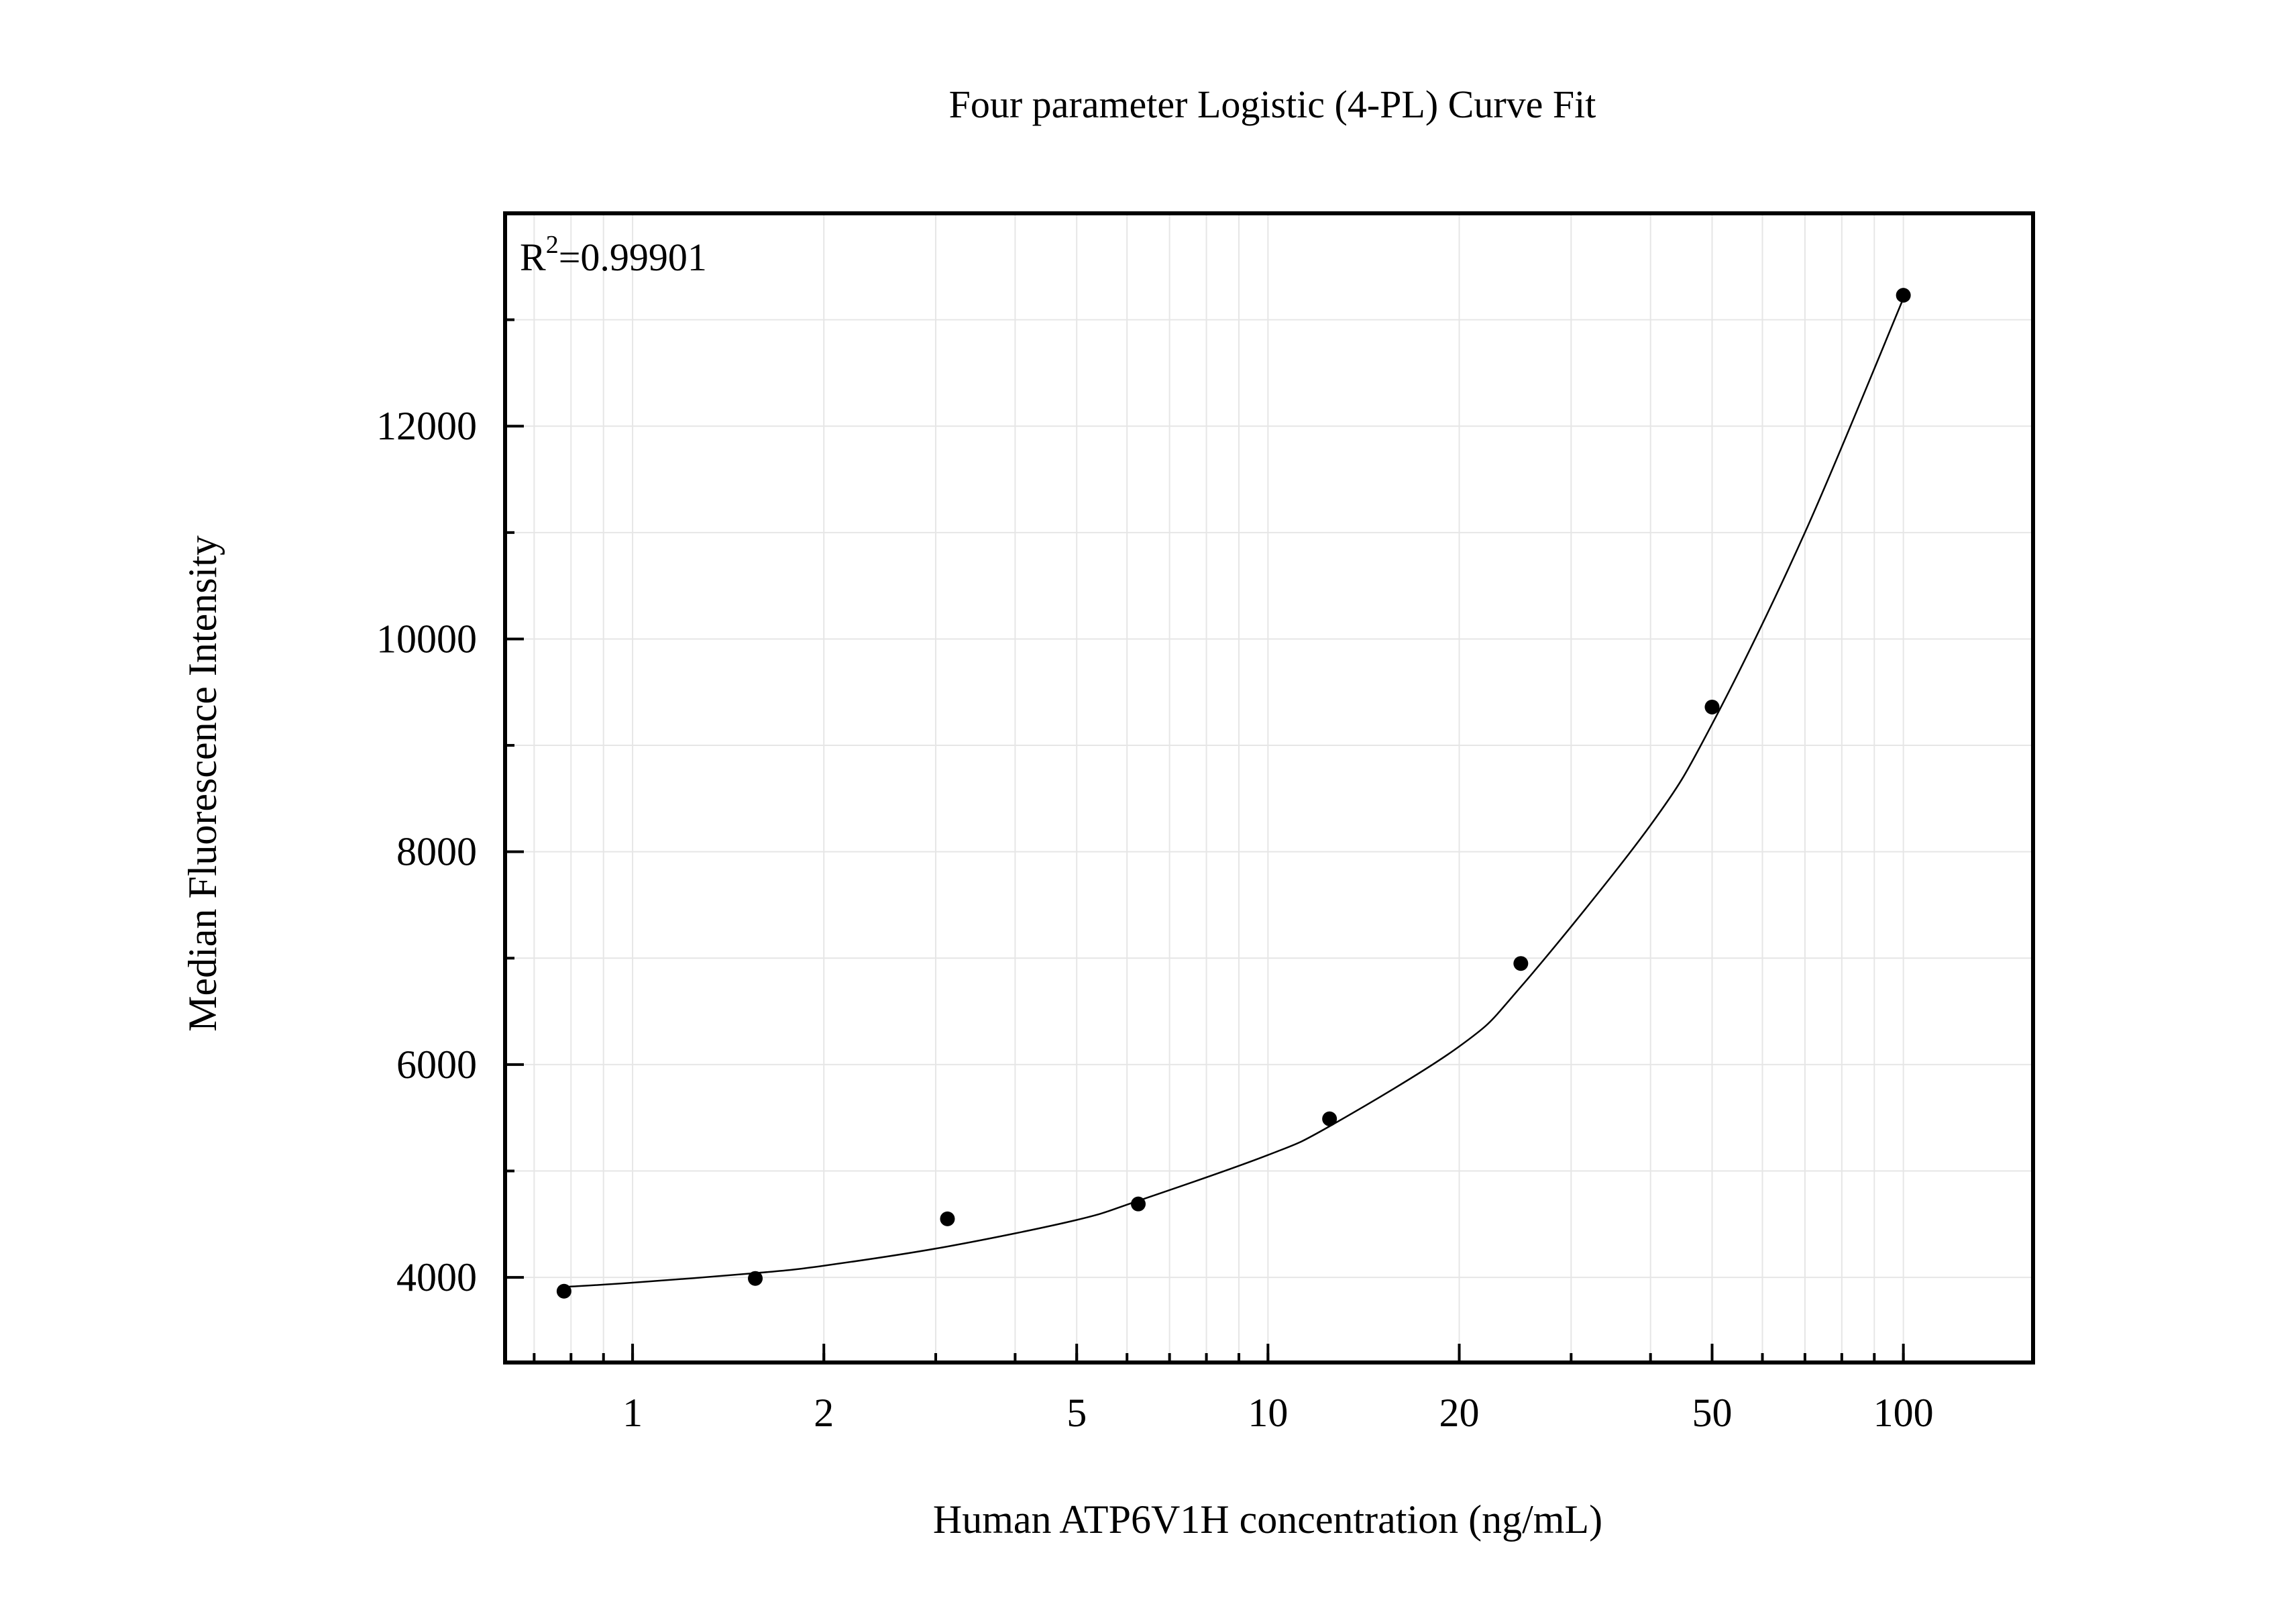 The image size is (2296, 1604). I want to click on x-tick-label: 2, so click(824, 1413).